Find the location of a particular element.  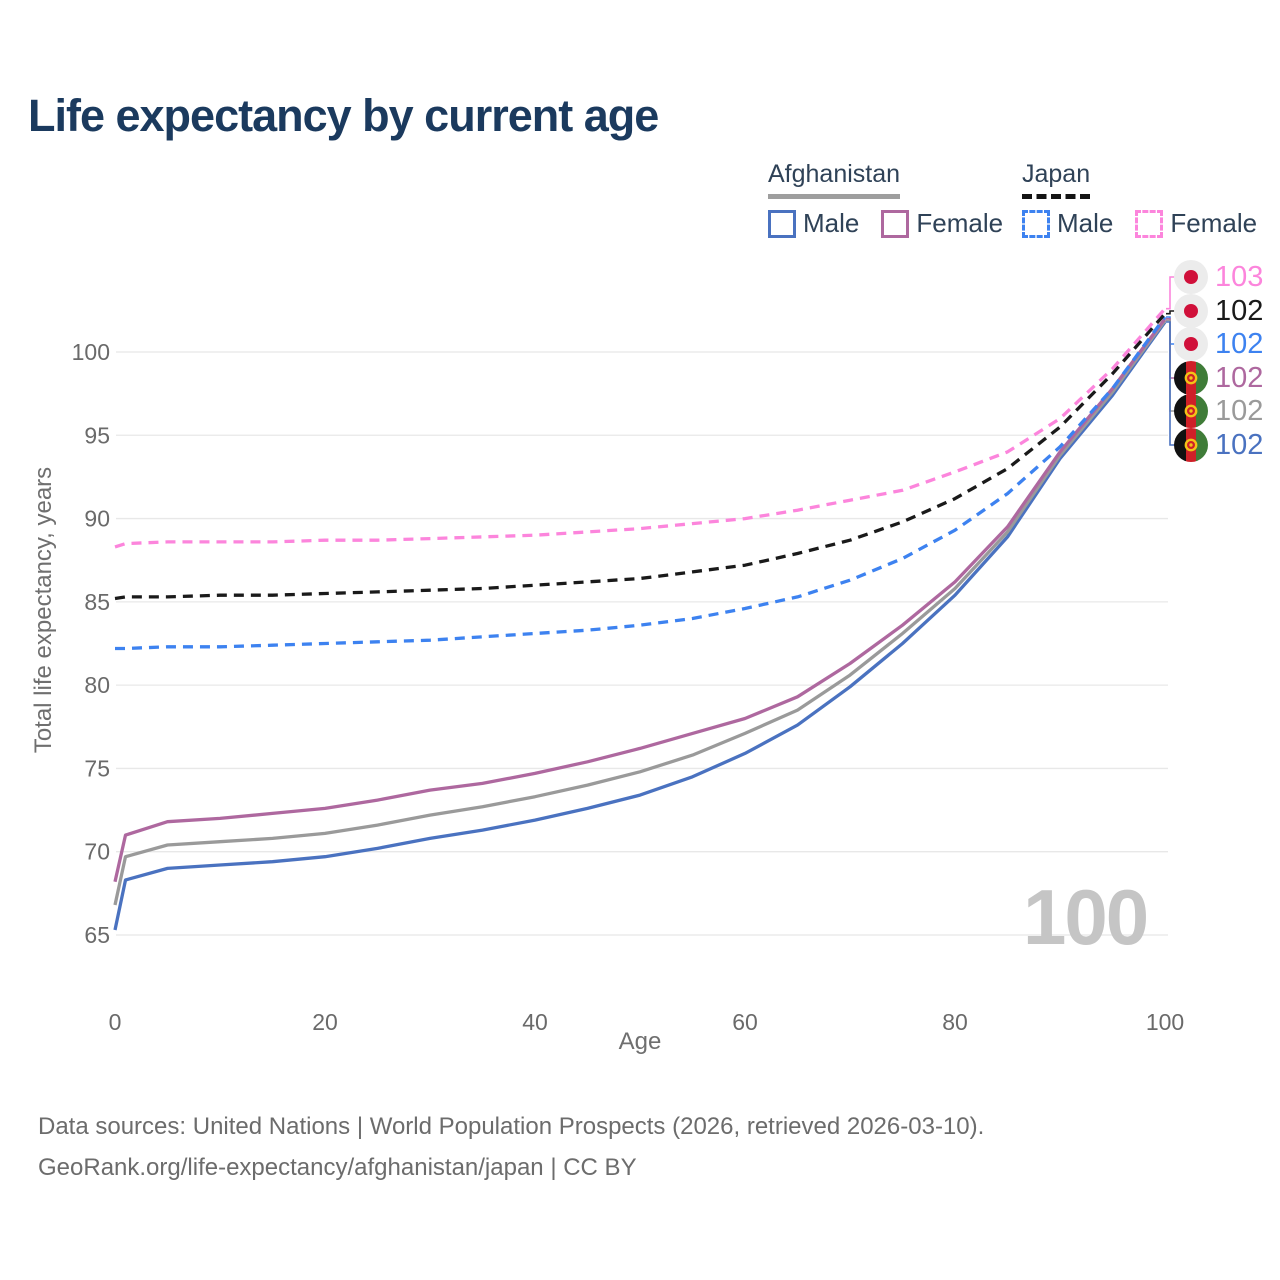

y-axis-title: Total life expectancy, years is located at coordinates (43, 610).